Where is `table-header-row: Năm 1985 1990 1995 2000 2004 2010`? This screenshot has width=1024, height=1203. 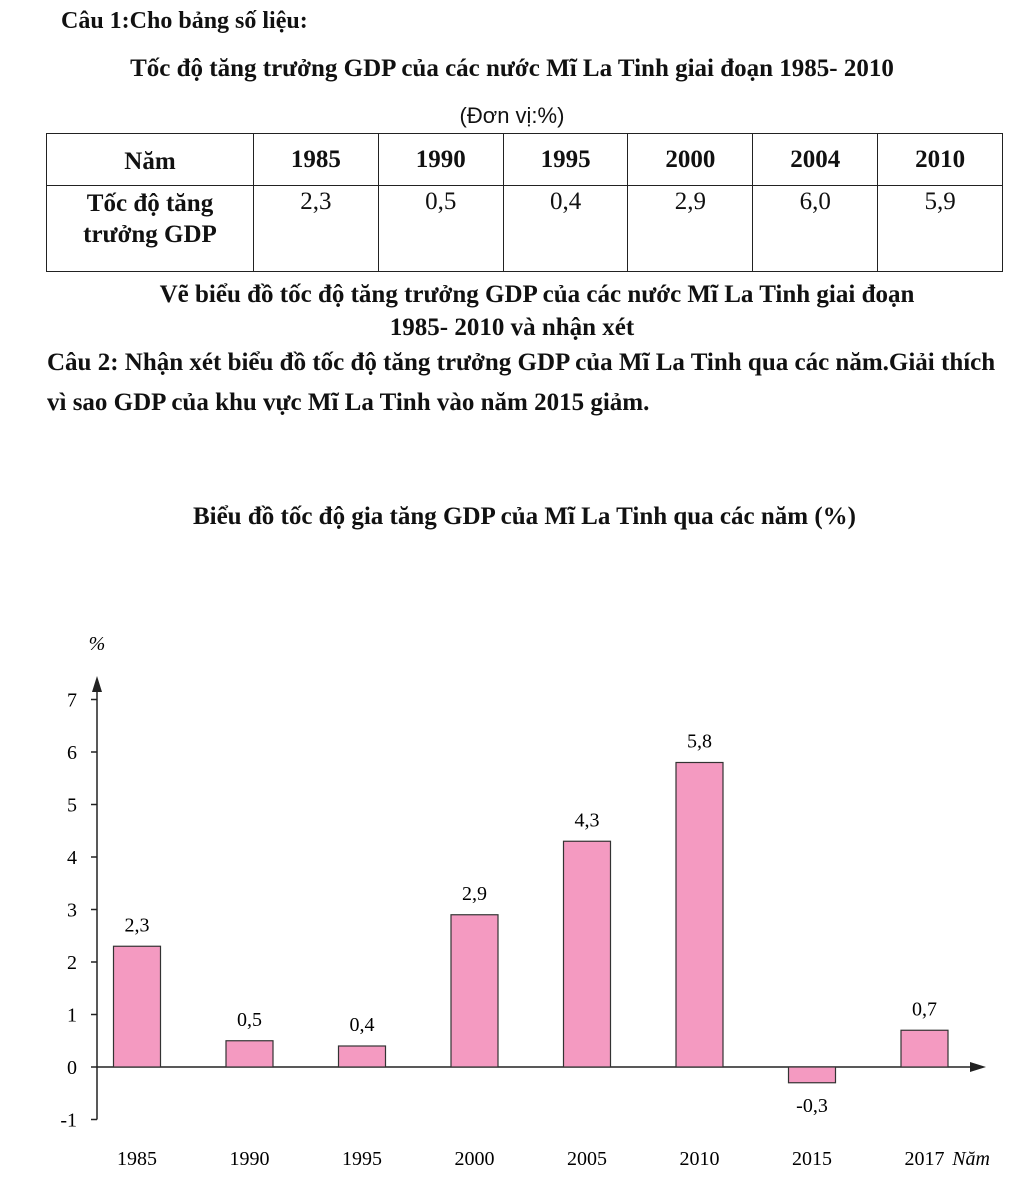 table-header-row: Năm 1985 1990 1995 2000 2004 2010 is located at coordinates (524, 159).